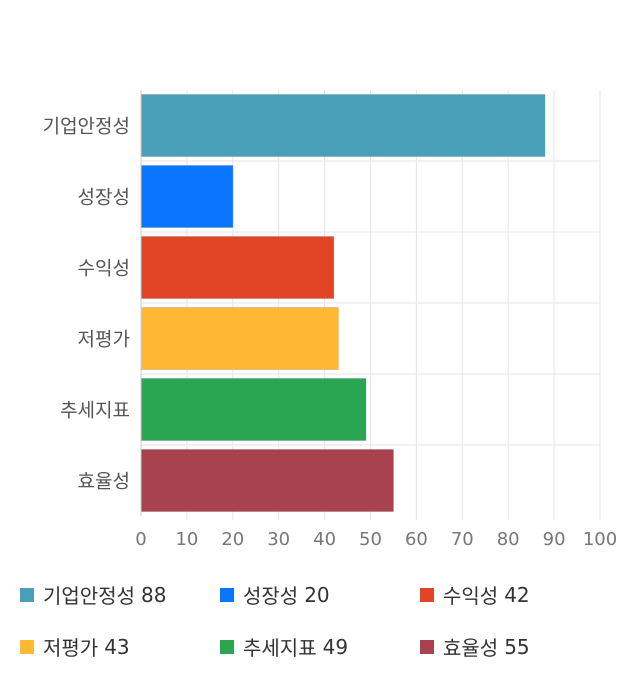  I want to click on legend-label: 수익성, so click(471, 596).